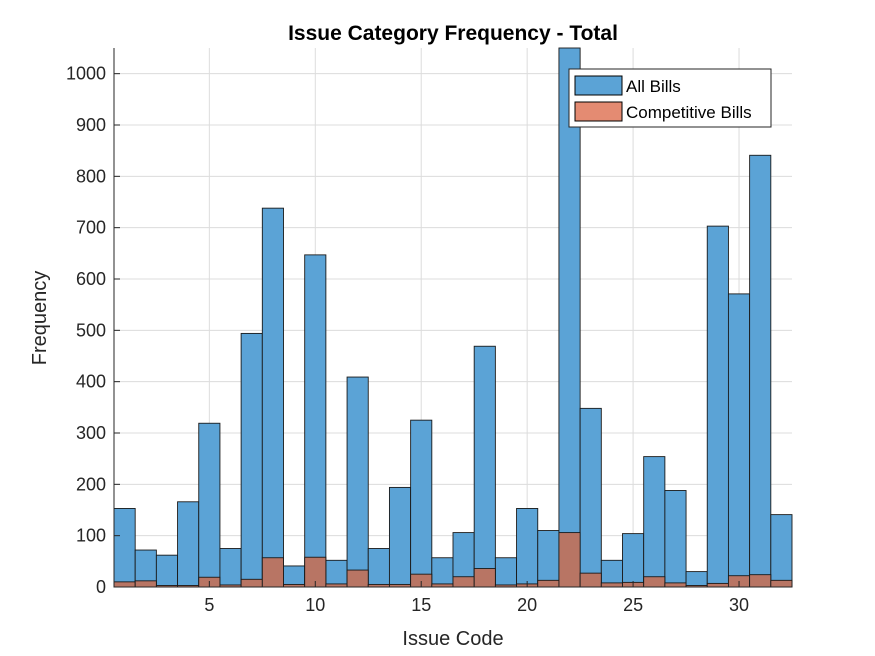 This screenshot has width=875, height=656. I want to click on x-tick-label: 20, so click(527, 605).